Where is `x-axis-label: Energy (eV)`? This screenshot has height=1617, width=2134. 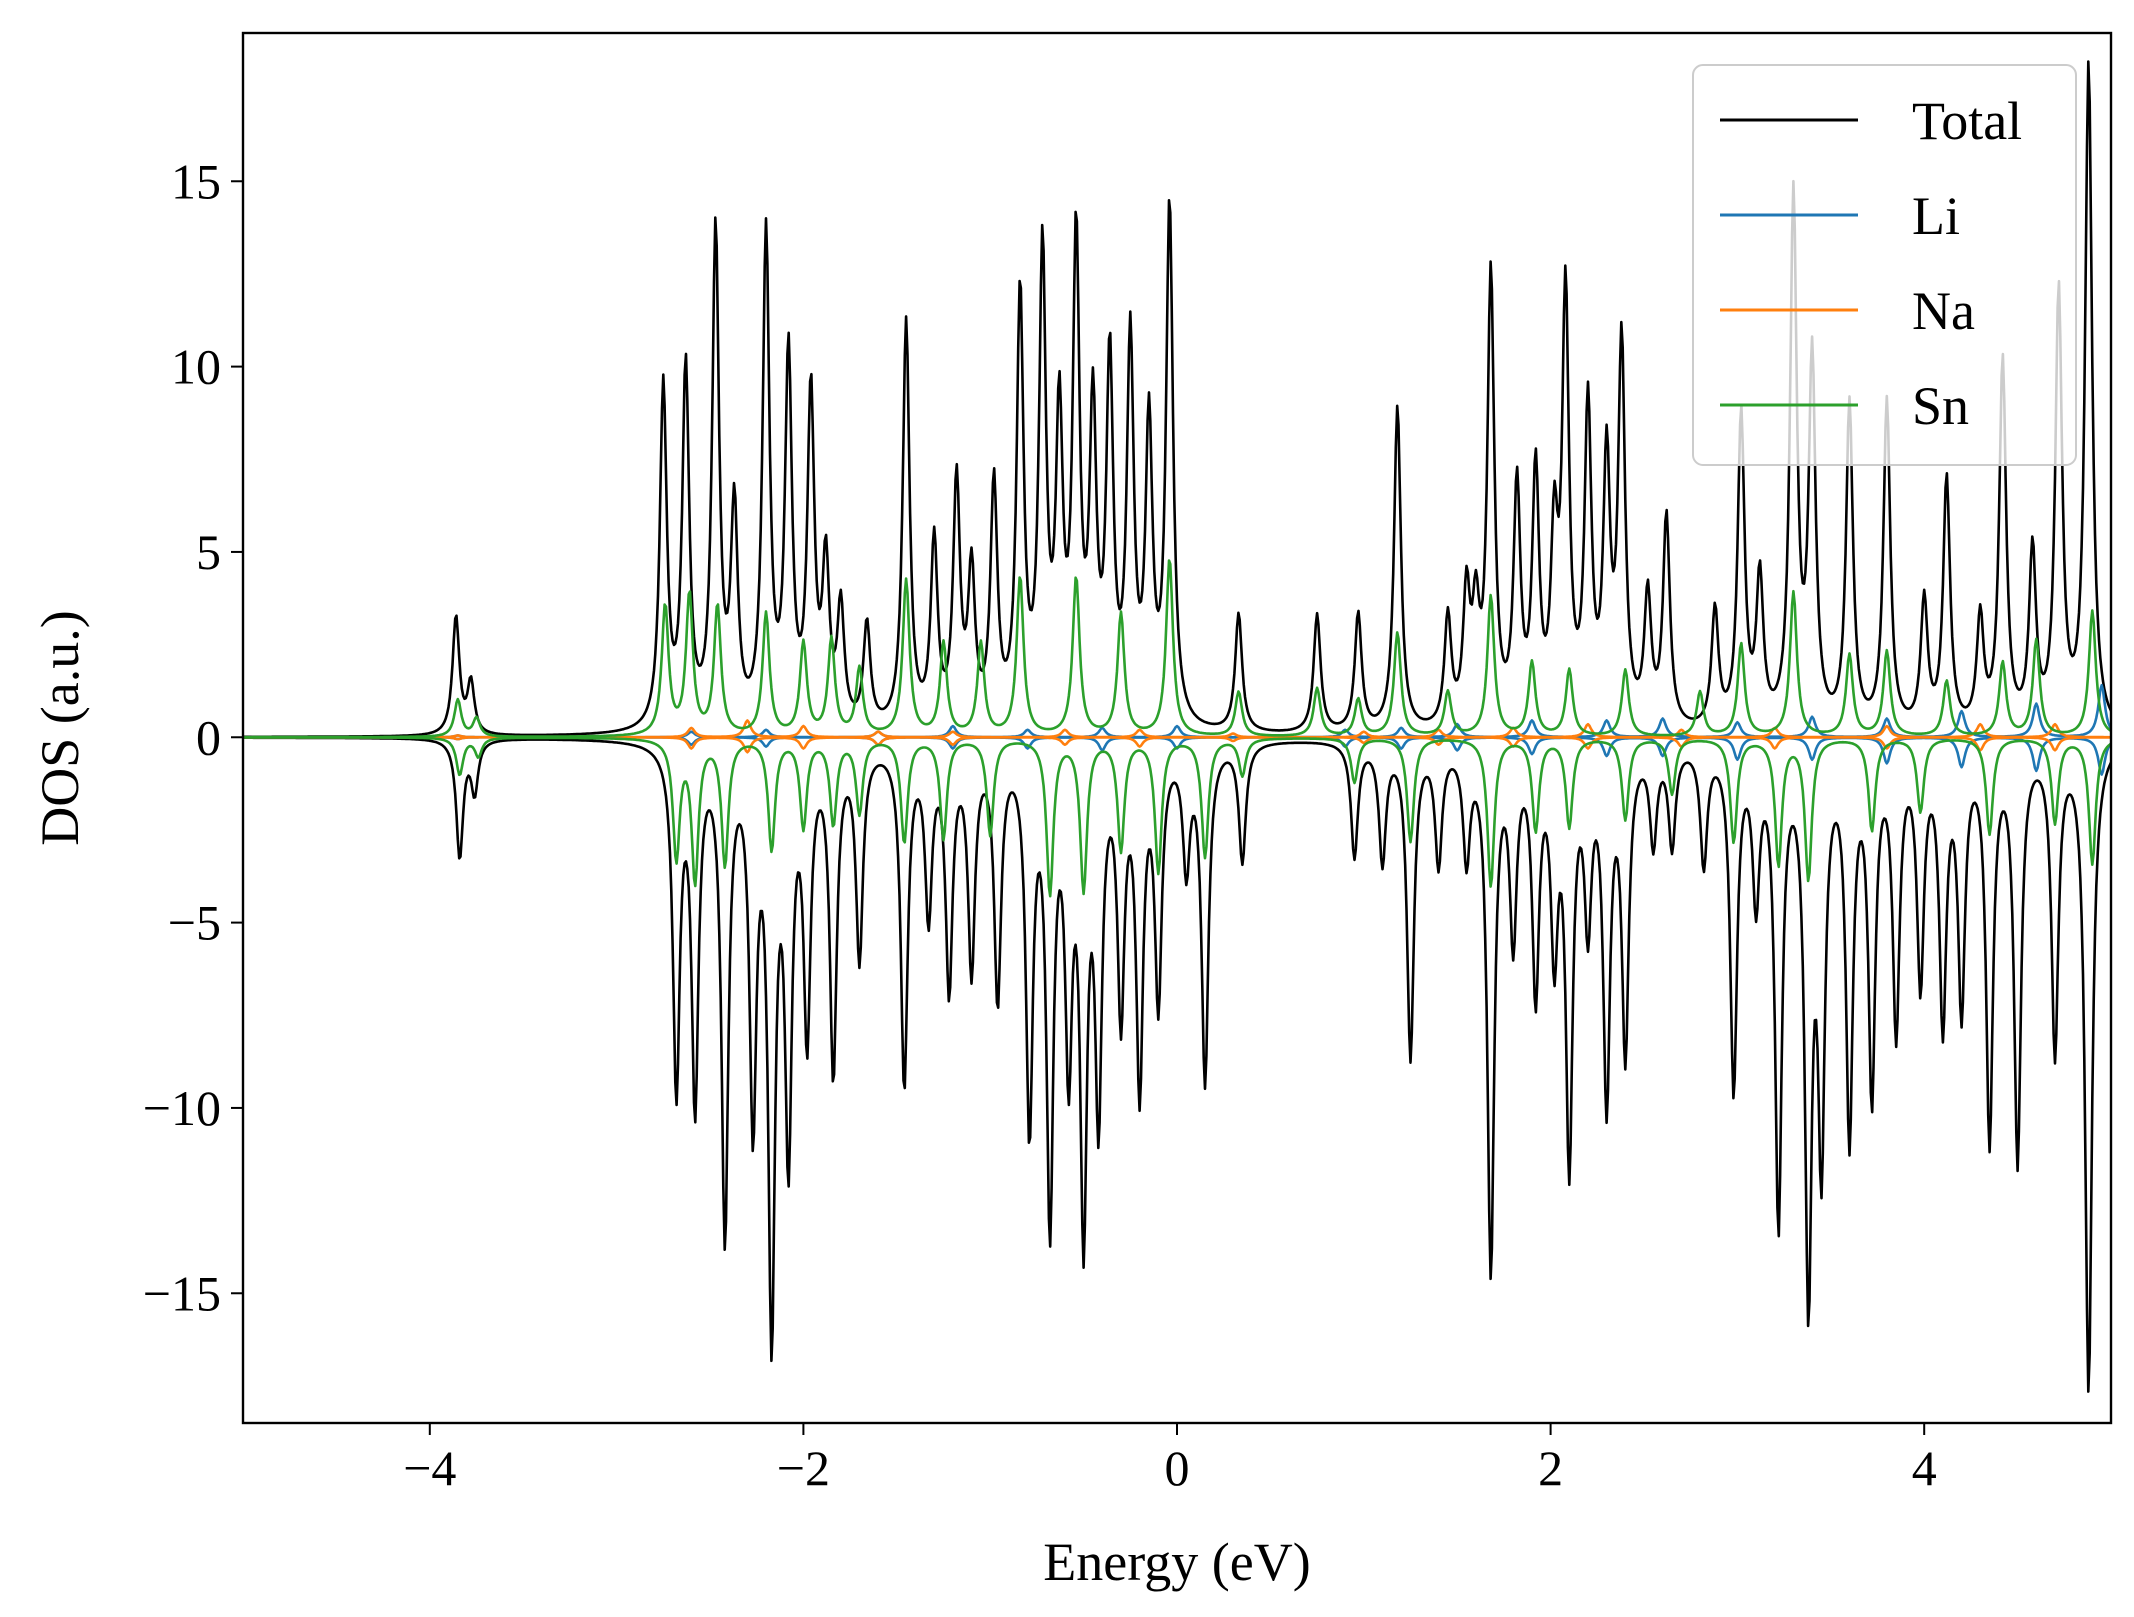 x-axis-label: Energy (eV) is located at coordinates (1176, 1562).